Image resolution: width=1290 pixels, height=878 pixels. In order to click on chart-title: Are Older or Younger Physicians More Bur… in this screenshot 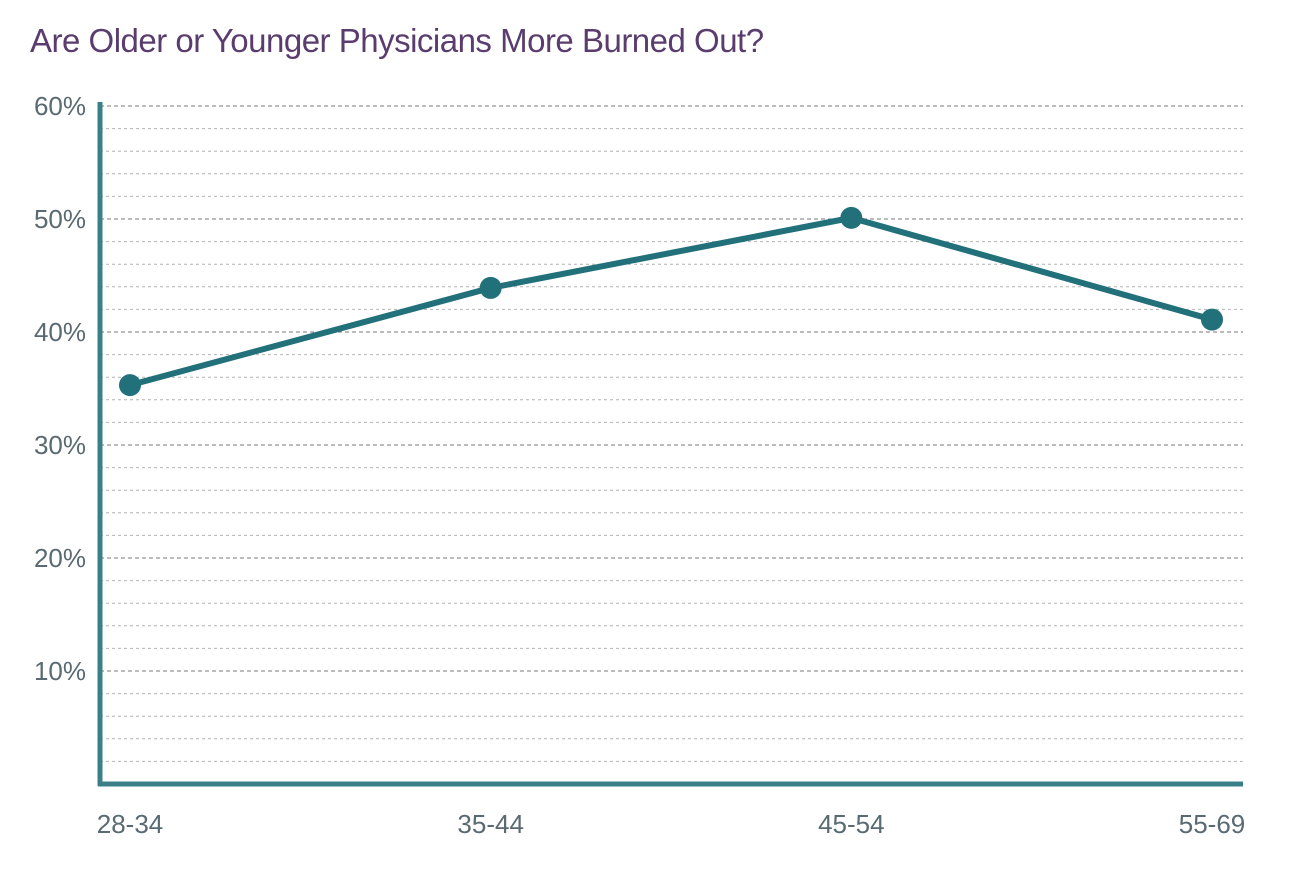, I will do `click(397, 40)`.